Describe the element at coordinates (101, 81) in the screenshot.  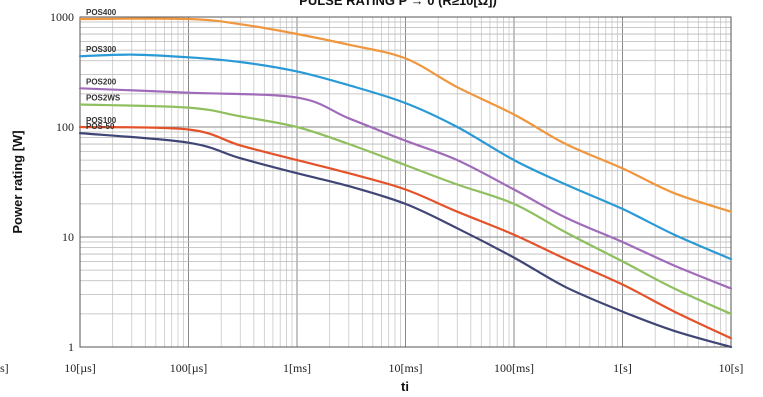
I see `series-label-pos200: POS200` at that location.